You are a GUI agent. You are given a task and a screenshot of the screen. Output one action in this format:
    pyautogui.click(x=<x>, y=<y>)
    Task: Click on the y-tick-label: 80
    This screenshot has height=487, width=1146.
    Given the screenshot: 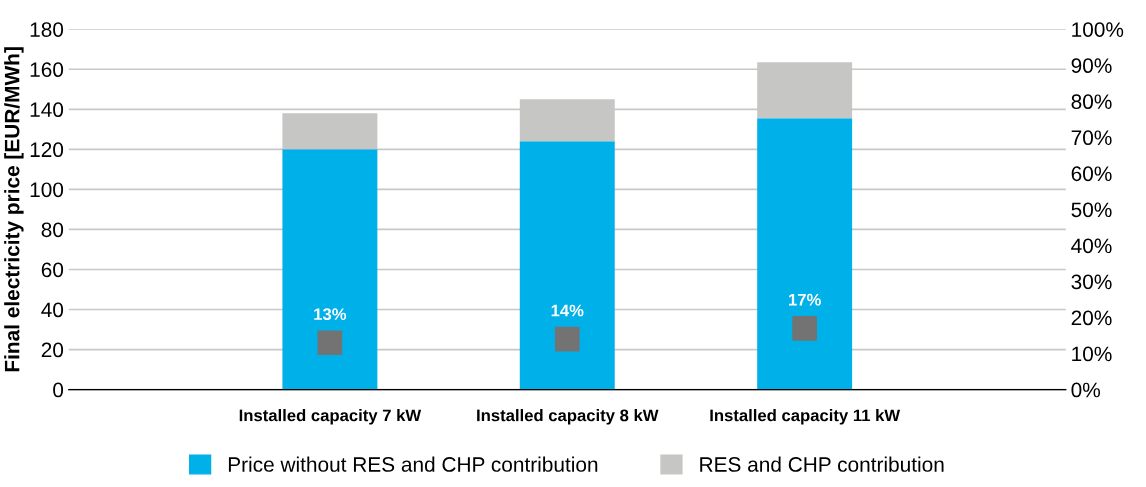 What is the action you would take?
    pyautogui.click(x=52, y=230)
    